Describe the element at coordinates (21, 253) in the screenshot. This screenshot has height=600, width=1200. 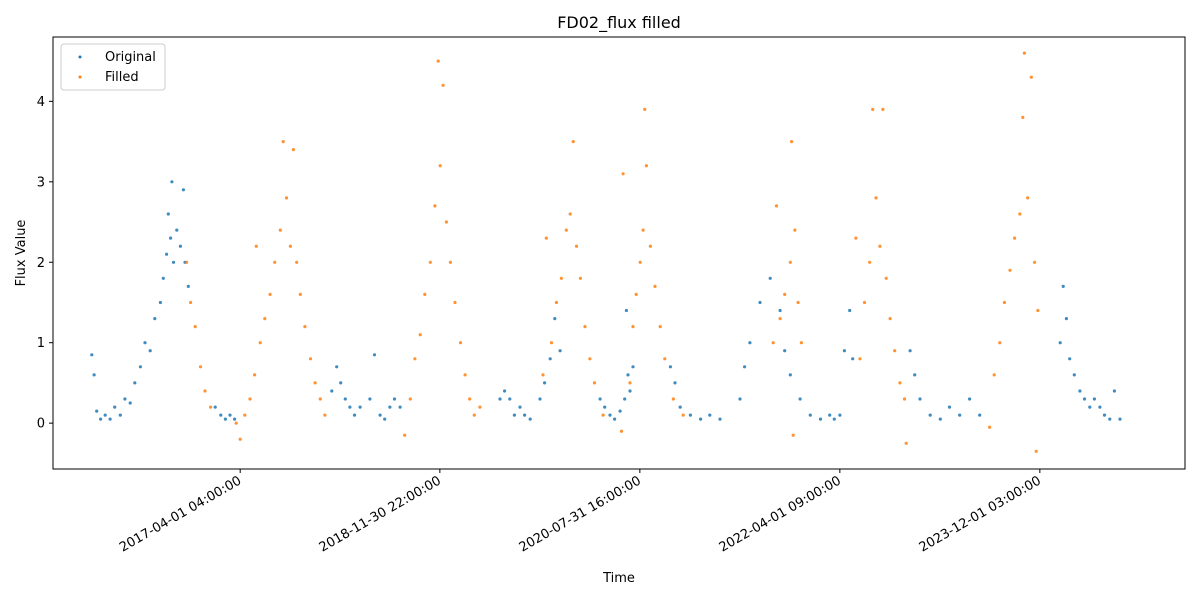
I see `y-axis-label: Flux Value` at that location.